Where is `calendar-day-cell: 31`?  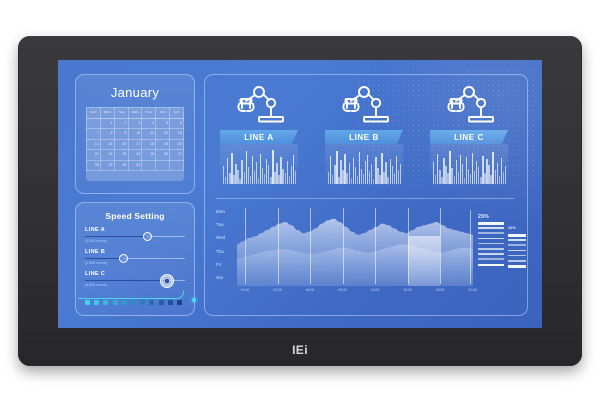
calendar-day-cell: 31 is located at coordinates (135, 165).